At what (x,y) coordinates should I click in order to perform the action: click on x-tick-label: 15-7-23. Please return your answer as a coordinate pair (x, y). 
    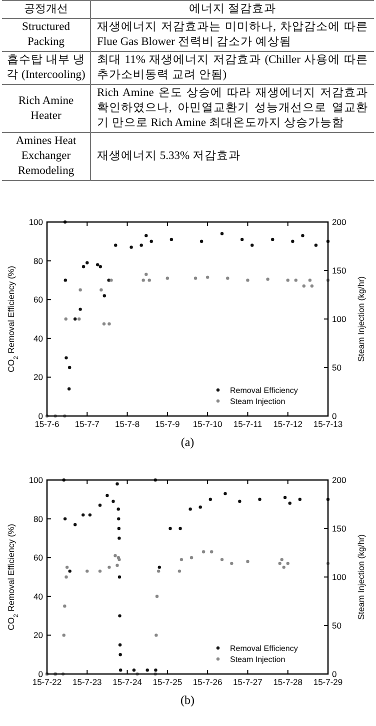
    Looking at the image, I should click on (87, 682).